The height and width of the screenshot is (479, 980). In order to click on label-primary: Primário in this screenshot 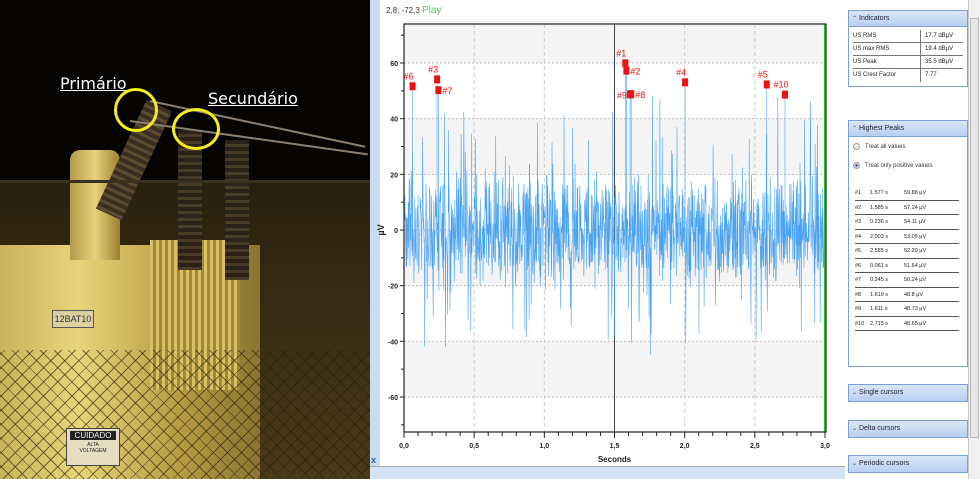, I will do `click(93, 83)`.